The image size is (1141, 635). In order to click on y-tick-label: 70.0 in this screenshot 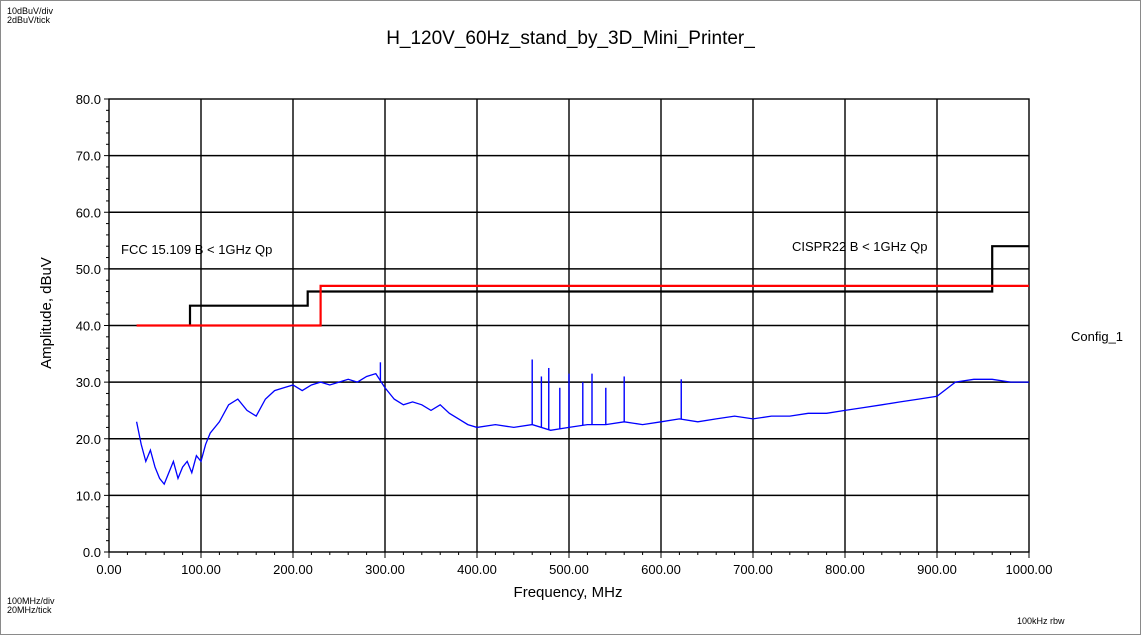, I will do `click(88, 156)`.